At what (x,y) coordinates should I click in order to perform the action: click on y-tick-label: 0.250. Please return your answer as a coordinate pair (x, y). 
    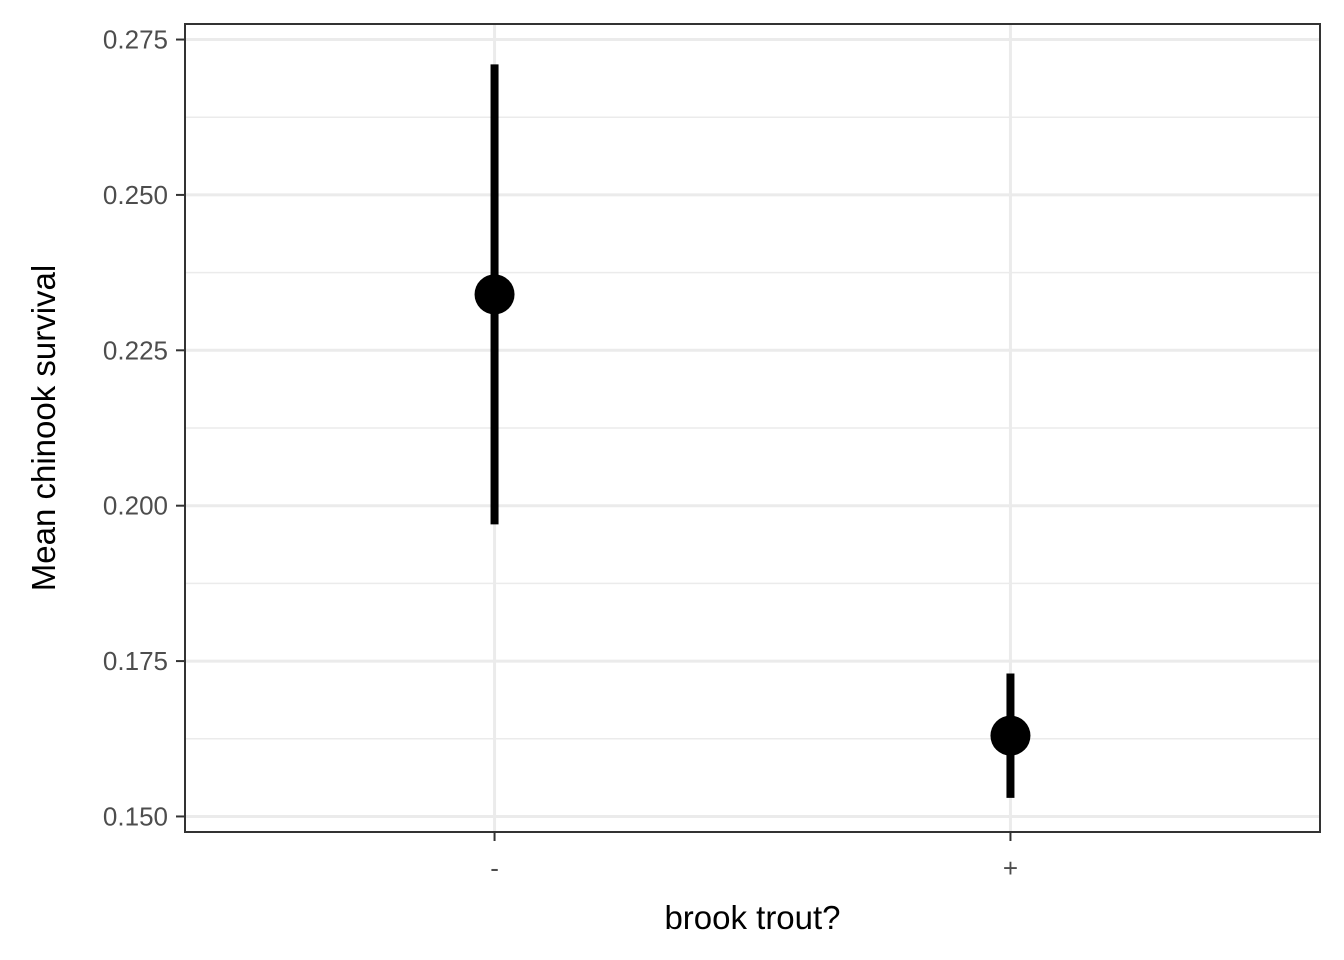
    Looking at the image, I should click on (135, 195).